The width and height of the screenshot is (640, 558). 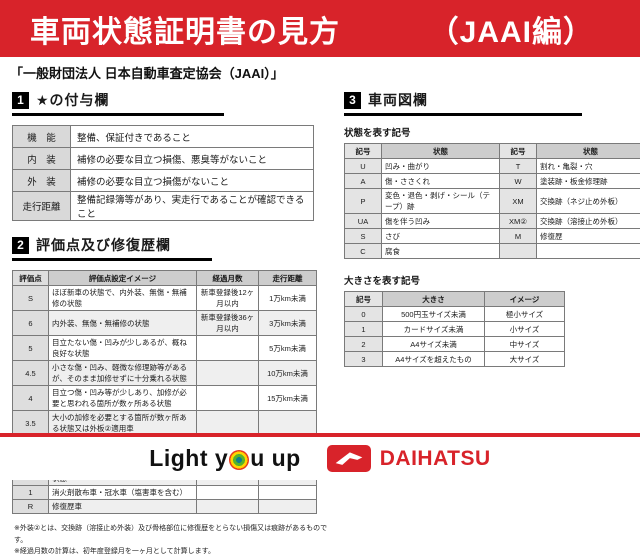 I want to click on table-row: S さび M 修復歴, so click(x=492, y=236).